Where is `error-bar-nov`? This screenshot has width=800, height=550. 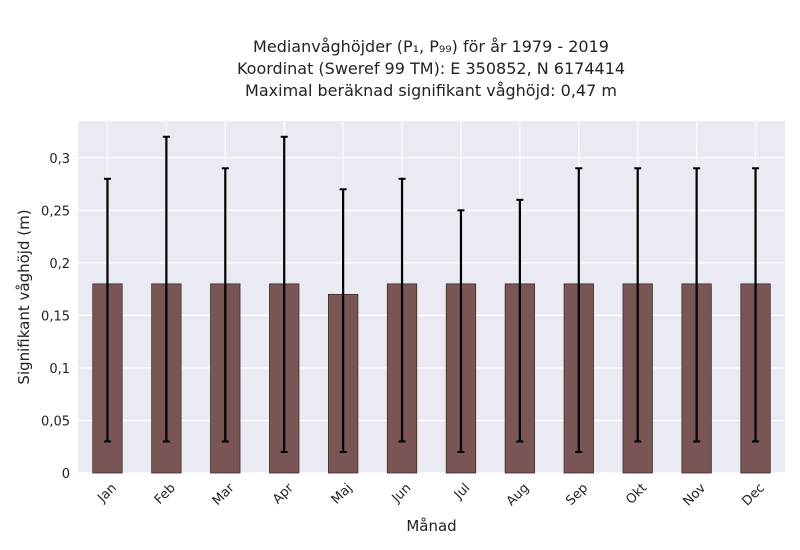 error-bar-nov is located at coordinates (697, 305).